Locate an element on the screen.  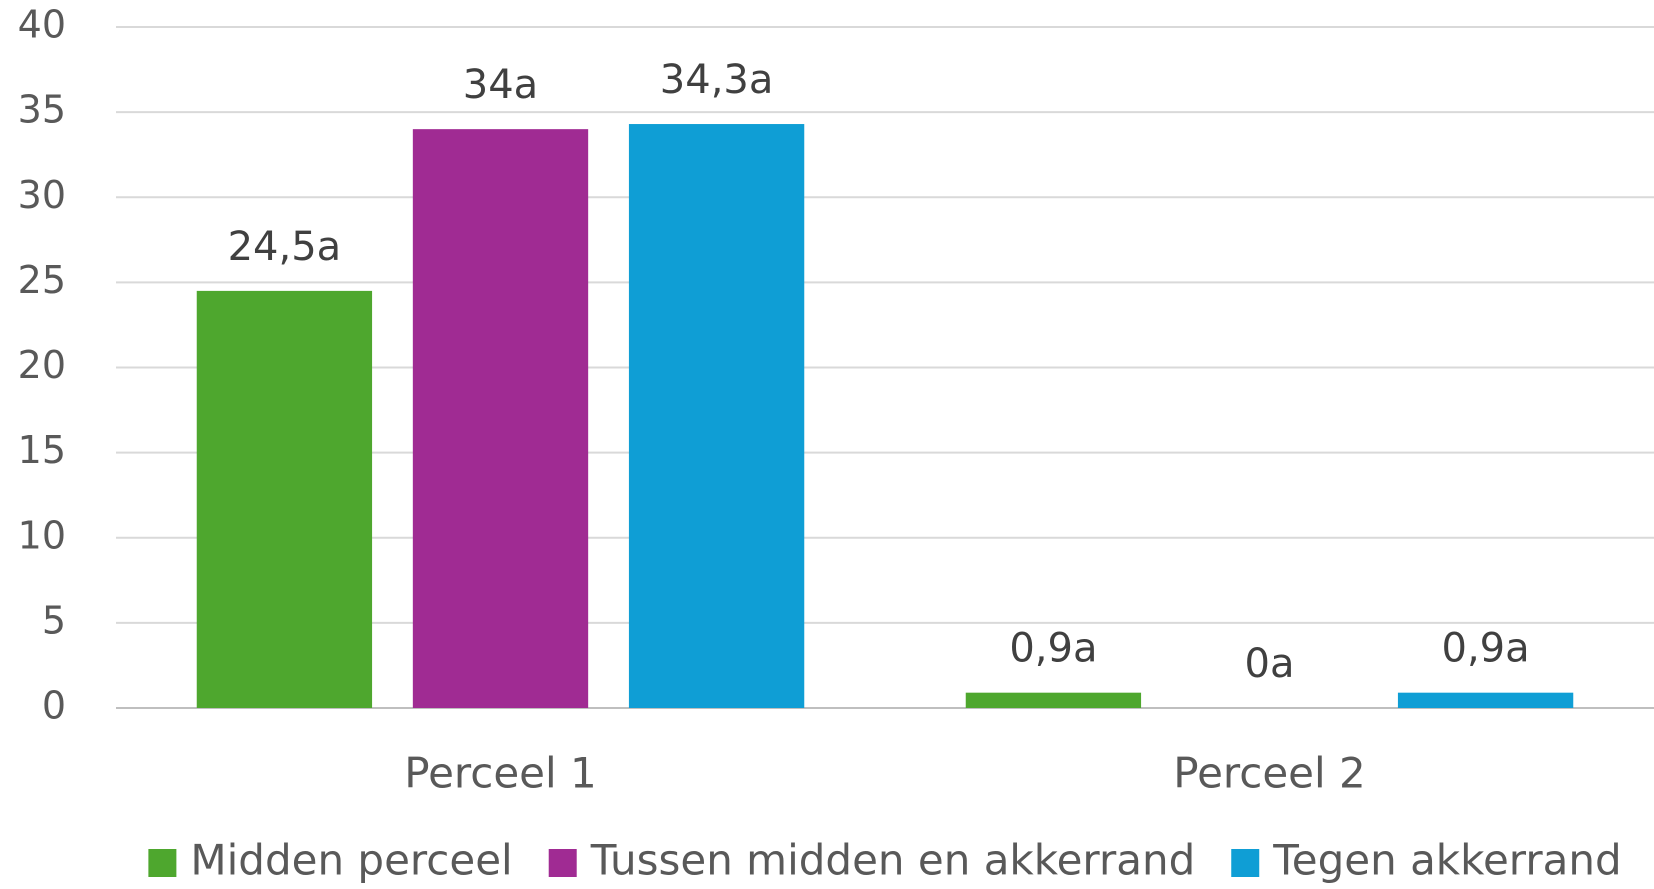
legend-label: Tussen midden en akkerrand is located at coordinates (893, 860).